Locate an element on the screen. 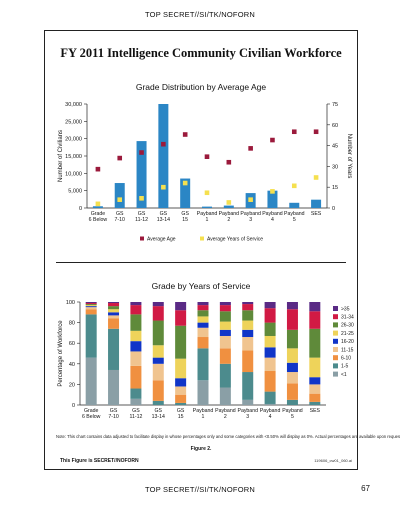 This screenshot has width=400, height=518. chart1-x-tick-label: GS 13-14 is located at coordinates (163, 217).